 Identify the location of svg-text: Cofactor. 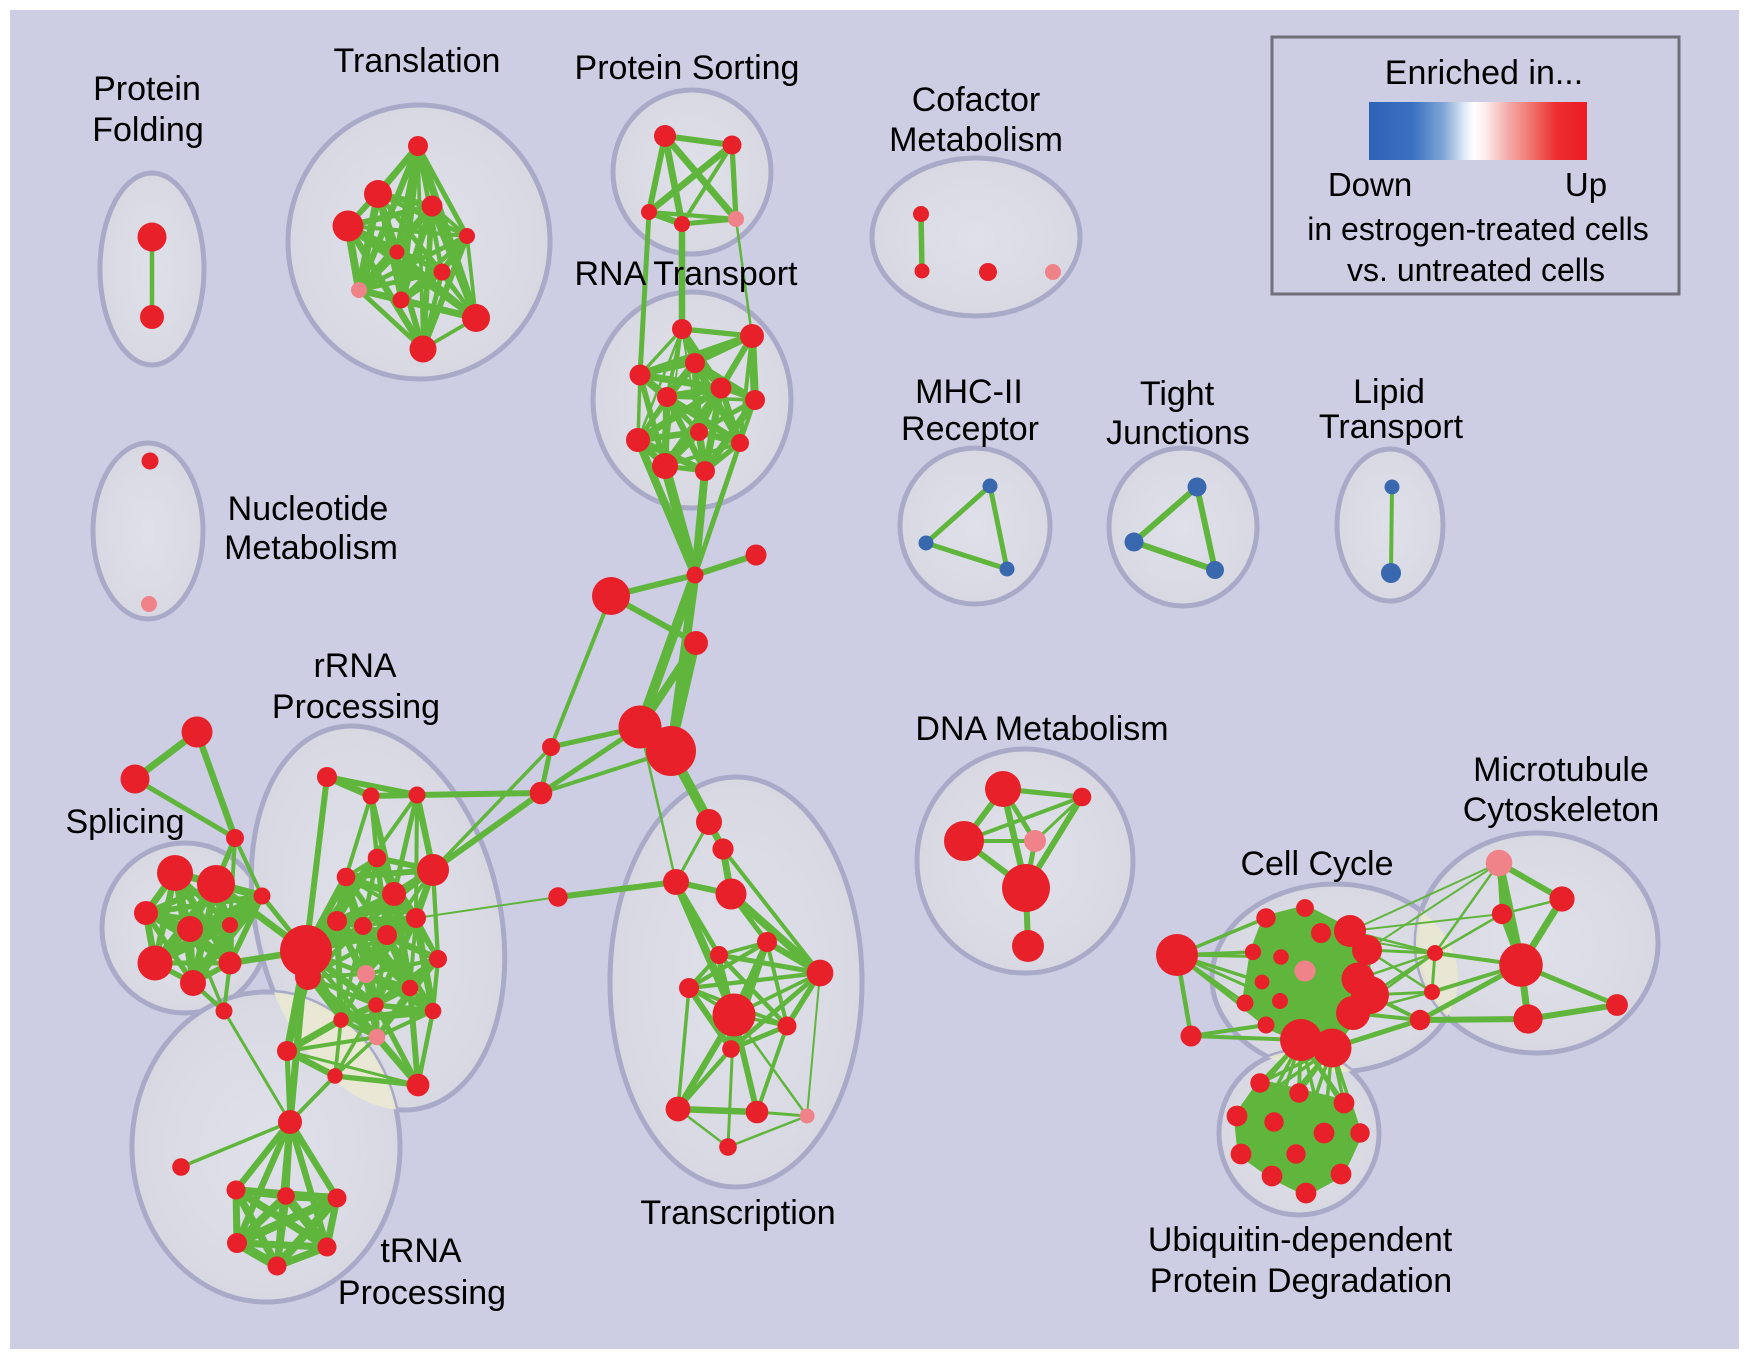
(976, 100).